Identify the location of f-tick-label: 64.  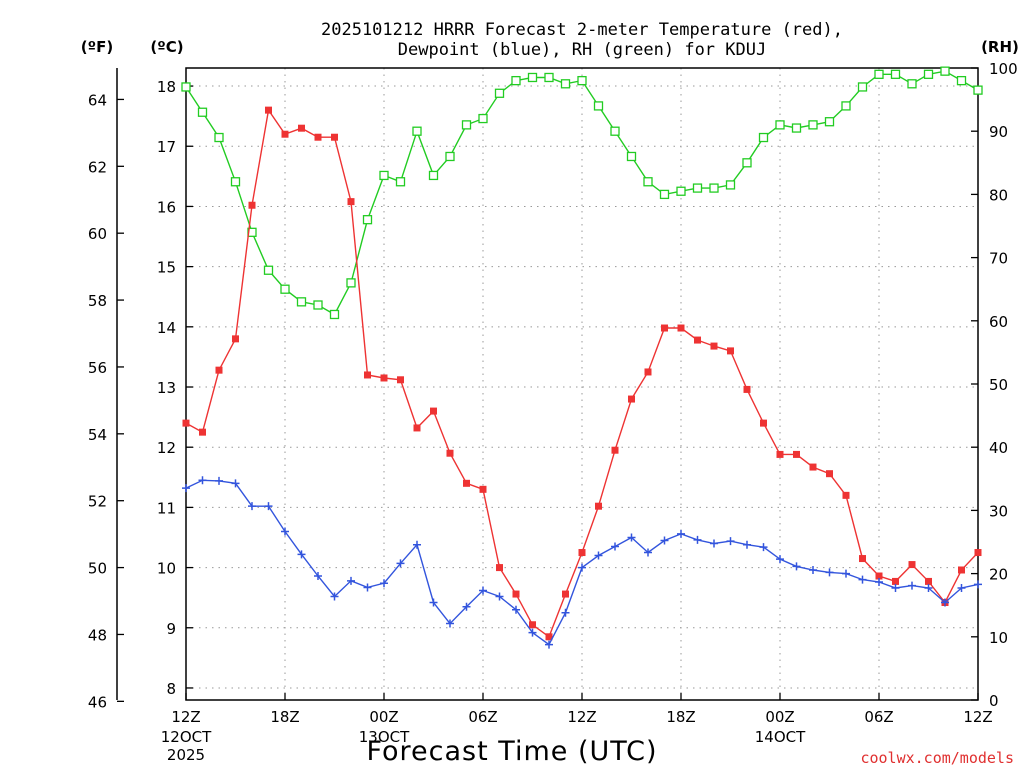
(97, 100).